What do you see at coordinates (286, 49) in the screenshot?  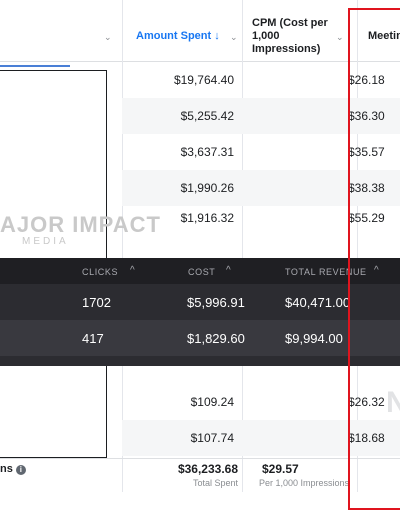 I see `column-header-label: Impressions)` at bounding box center [286, 49].